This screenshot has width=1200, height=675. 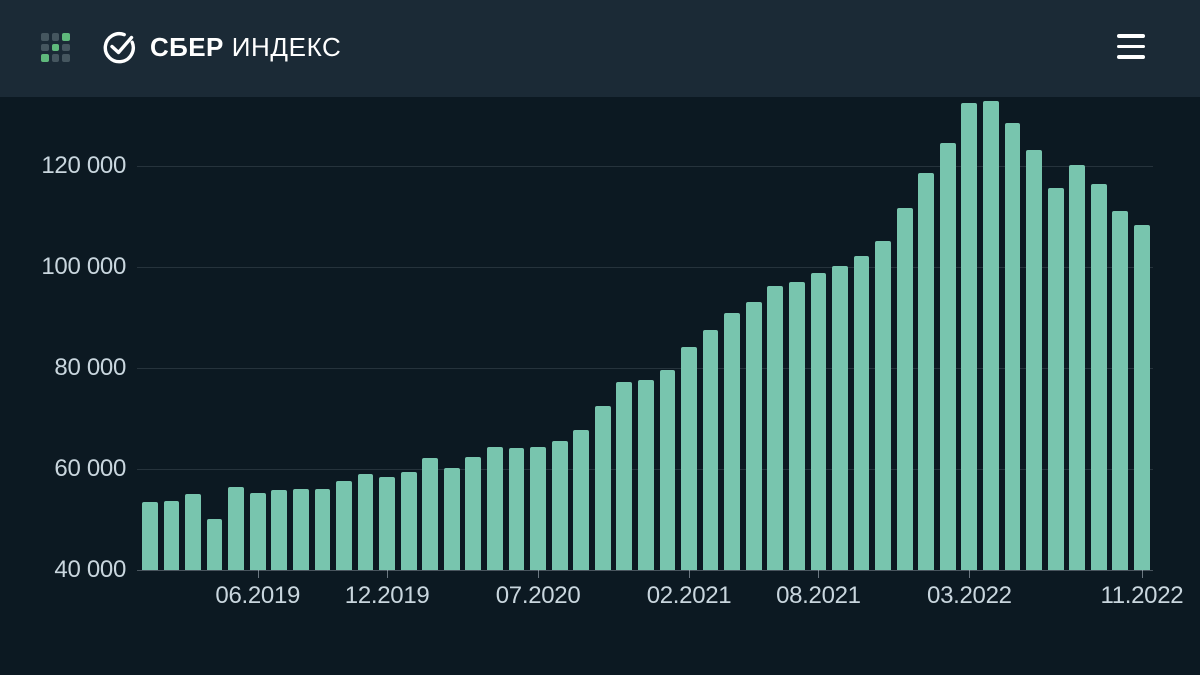 What do you see at coordinates (775, 428) in the screenshot?
I see `bar-06.2021` at bounding box center [775, 428].